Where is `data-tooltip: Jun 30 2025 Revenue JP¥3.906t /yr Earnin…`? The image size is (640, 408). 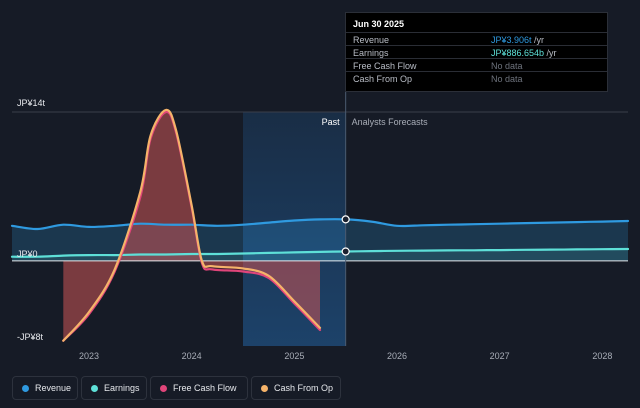 data-tooltip: Jun 30 2025 Revenue JP¥3.906t /yr Earnin… is located at coordinates (476, 52).